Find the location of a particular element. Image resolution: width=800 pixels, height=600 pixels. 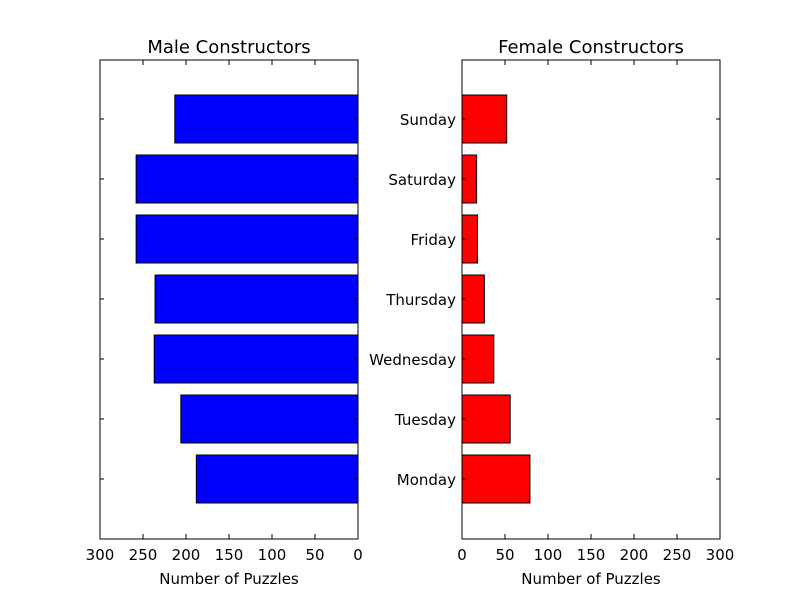

male-bar-monday is located at coordinates (277, 479).